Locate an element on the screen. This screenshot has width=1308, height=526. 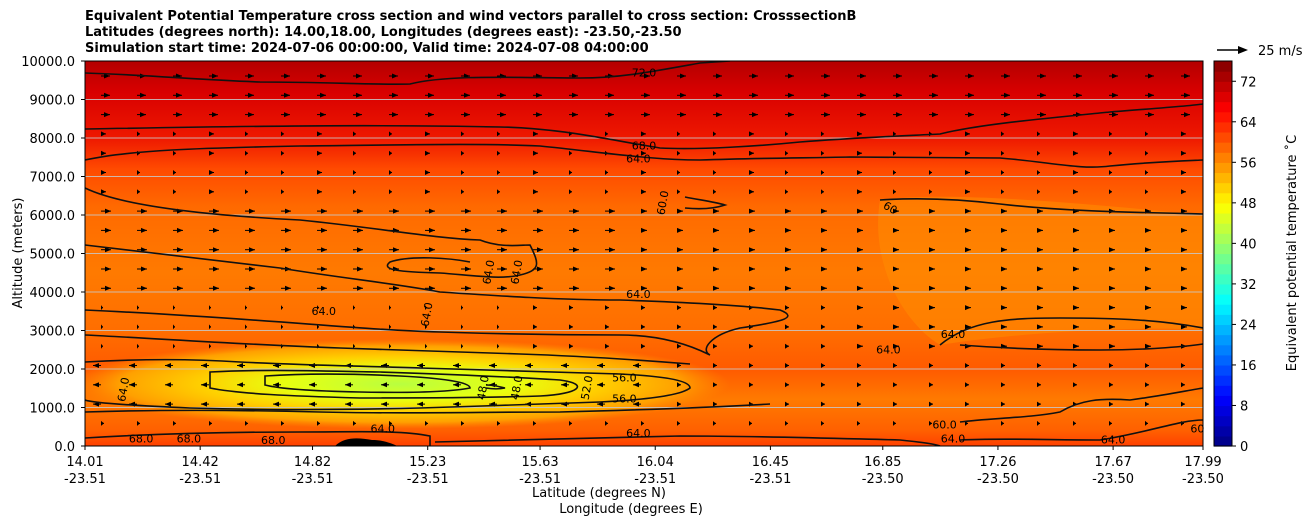
colorbar-tick-label: 72 is located at coordinates (1248, 82).